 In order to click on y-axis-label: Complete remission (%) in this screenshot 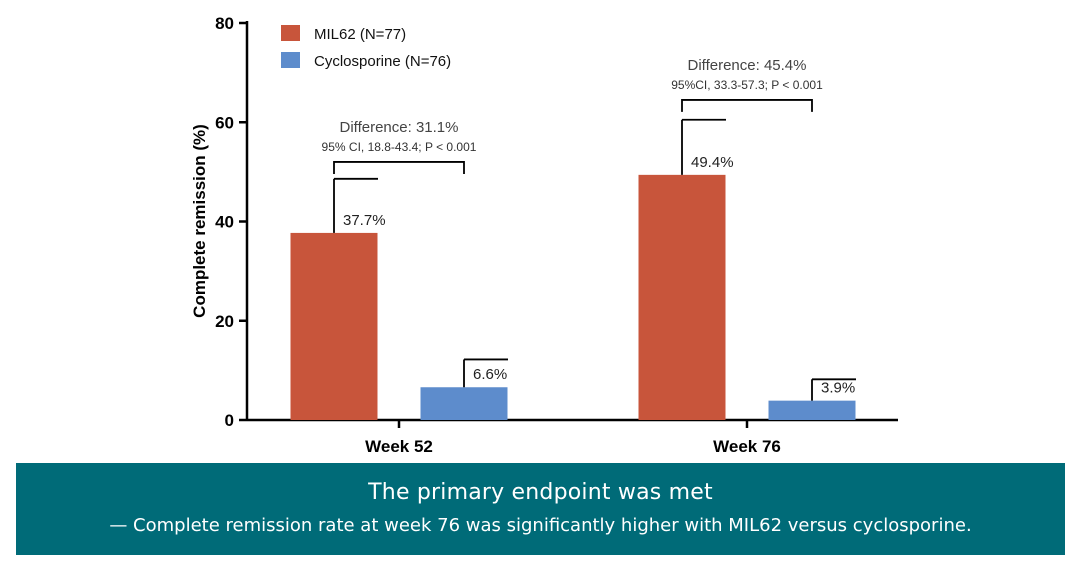, I will do `click(199, 221)`.